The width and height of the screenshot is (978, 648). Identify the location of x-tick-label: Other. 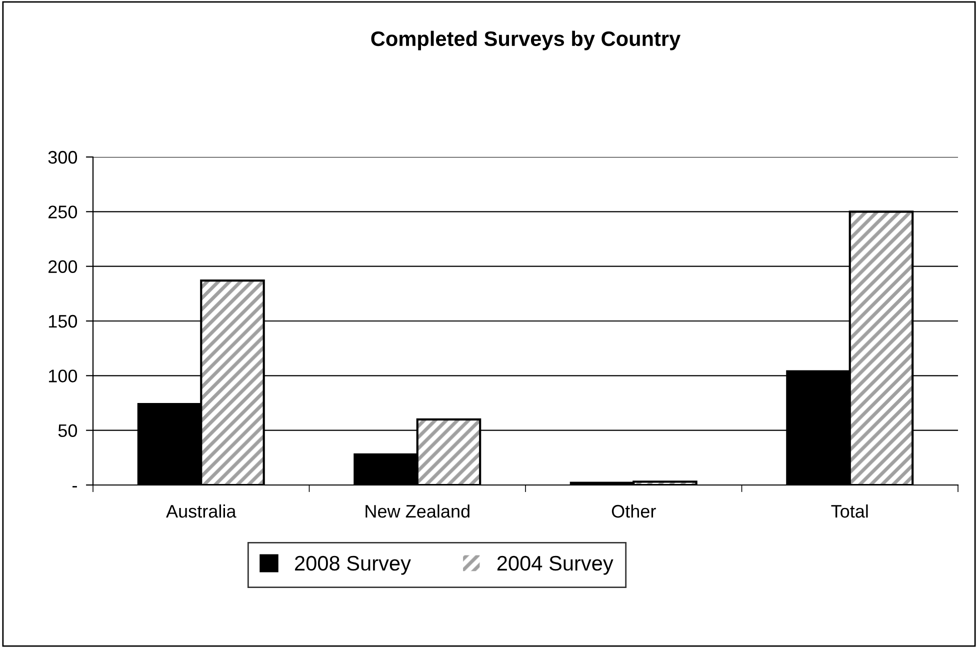
(634, 511).